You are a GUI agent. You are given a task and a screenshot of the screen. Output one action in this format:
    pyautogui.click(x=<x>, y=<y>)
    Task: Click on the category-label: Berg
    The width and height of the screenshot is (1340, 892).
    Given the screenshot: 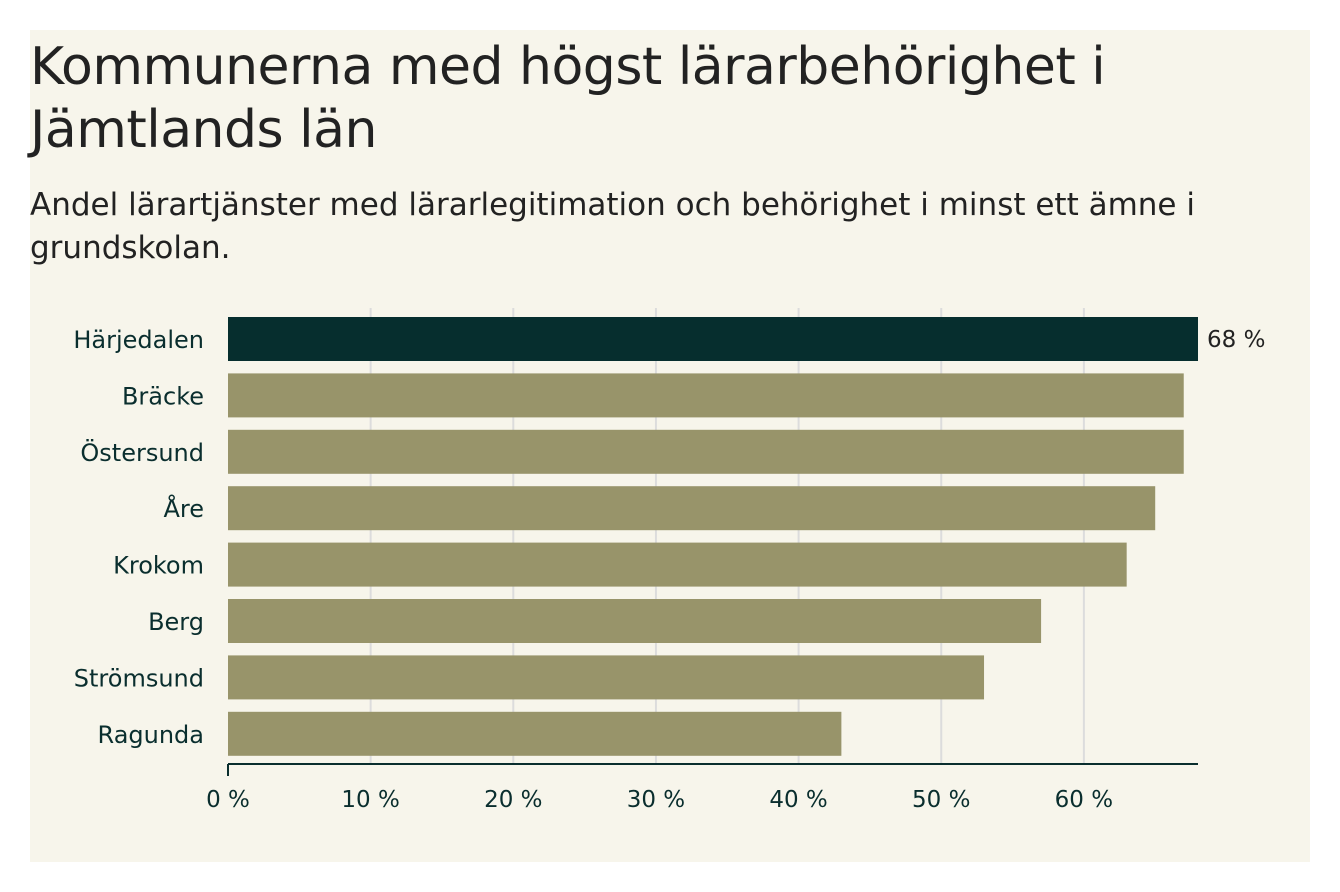 What is the action you would take?
    pyautogui.click(x=176, y=622)
    